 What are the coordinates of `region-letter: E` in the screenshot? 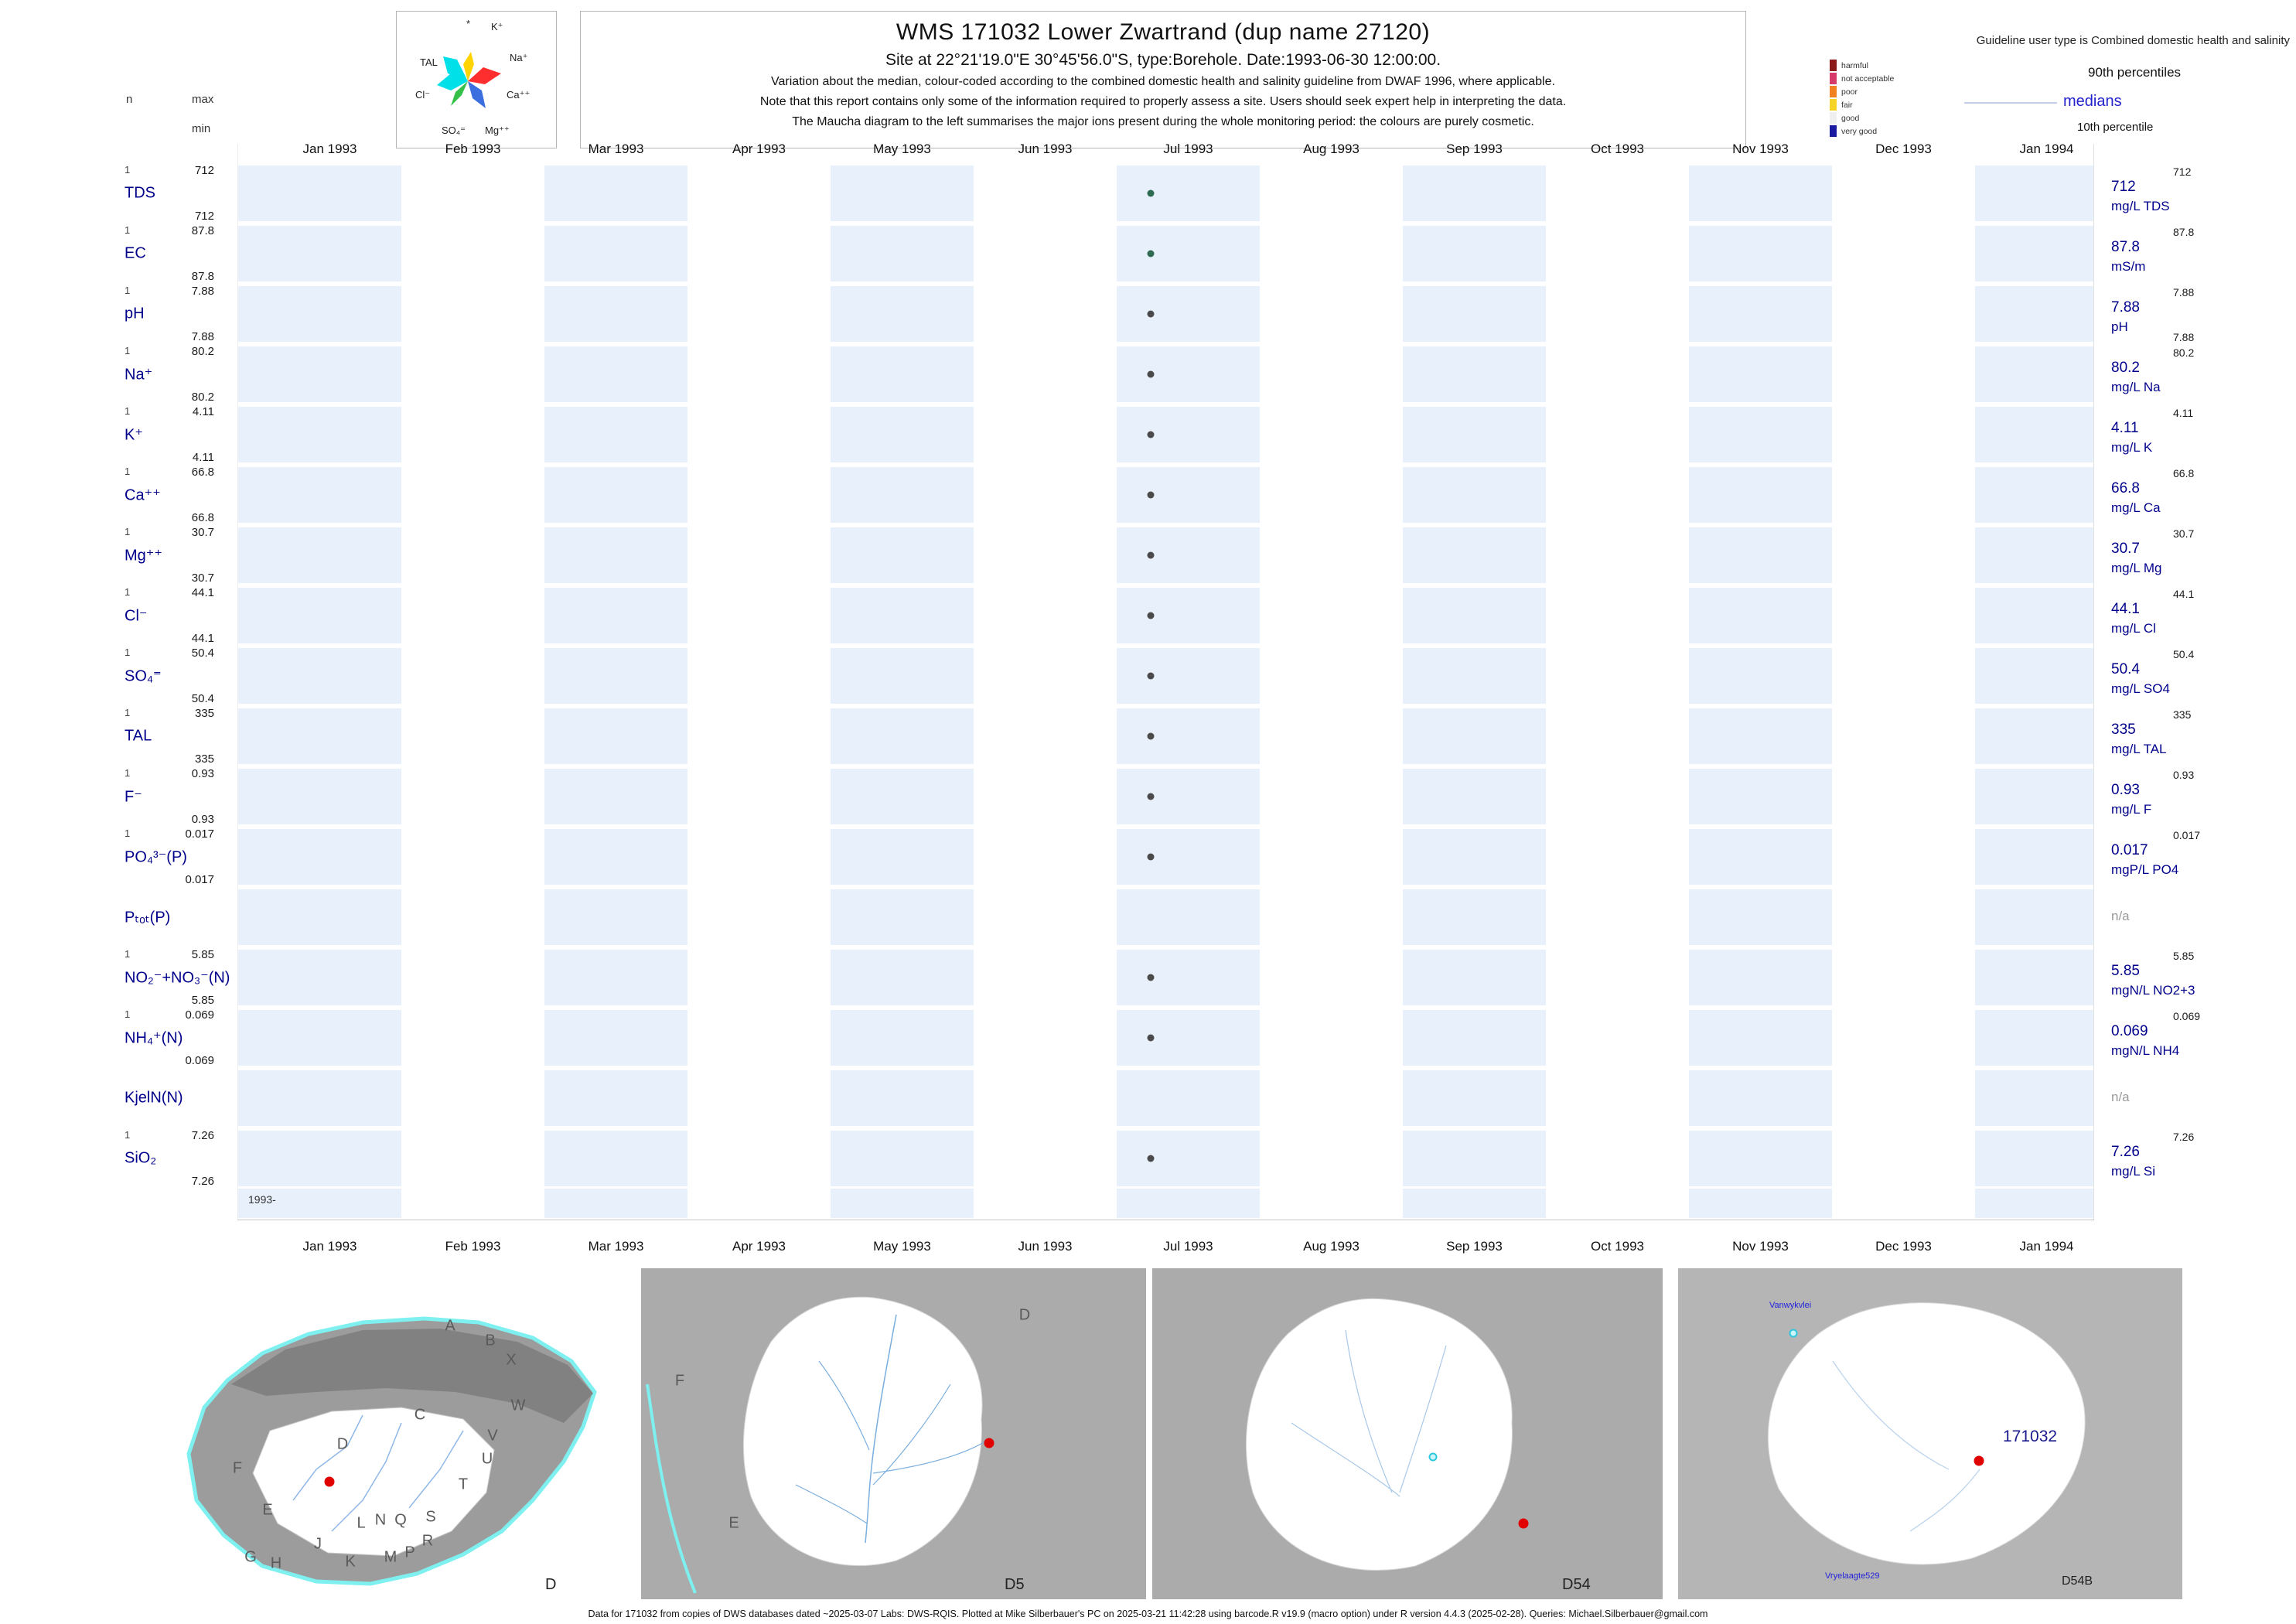 It's located at (267, 1510).